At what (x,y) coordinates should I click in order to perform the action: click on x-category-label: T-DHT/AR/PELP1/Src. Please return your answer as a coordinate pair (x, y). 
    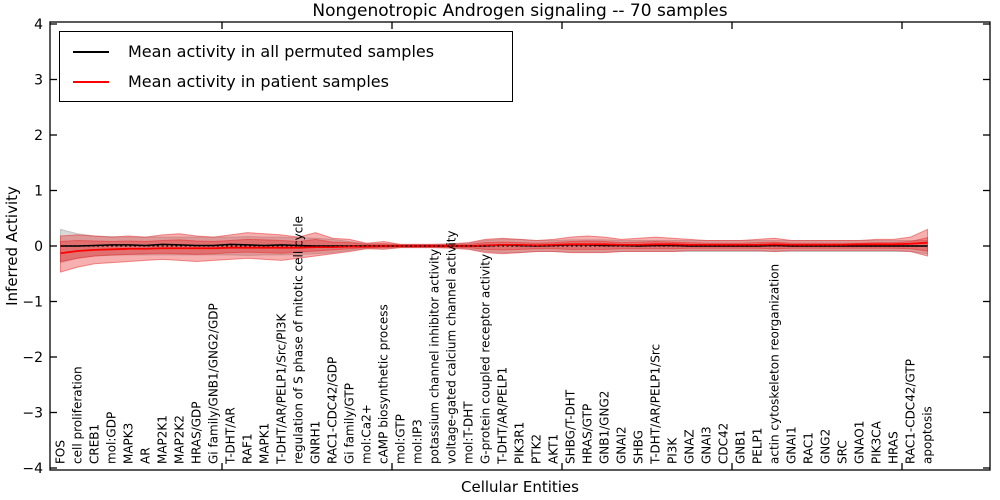
    Looking at the image, I should click on (656, 404).